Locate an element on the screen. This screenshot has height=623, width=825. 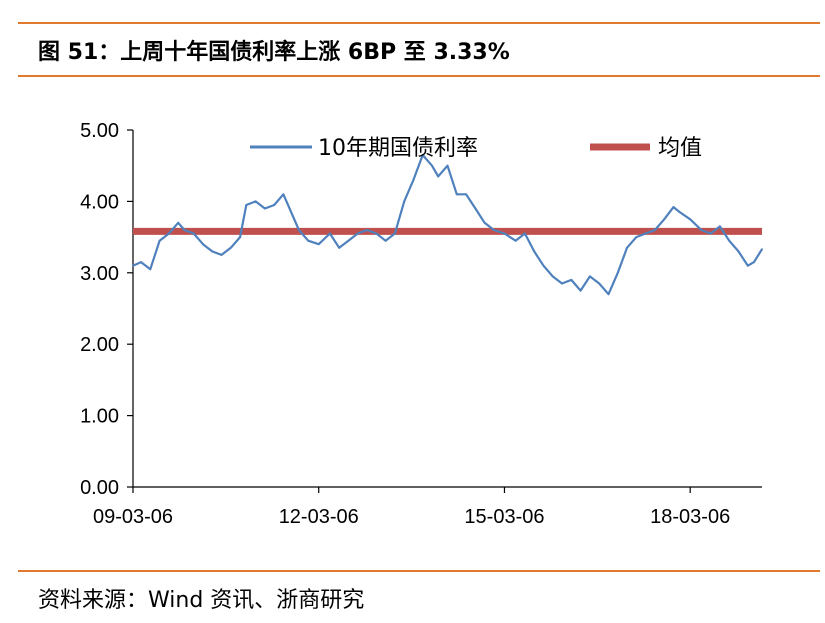
y-tick-label: 0.00 is located at coordinates (99, 488).